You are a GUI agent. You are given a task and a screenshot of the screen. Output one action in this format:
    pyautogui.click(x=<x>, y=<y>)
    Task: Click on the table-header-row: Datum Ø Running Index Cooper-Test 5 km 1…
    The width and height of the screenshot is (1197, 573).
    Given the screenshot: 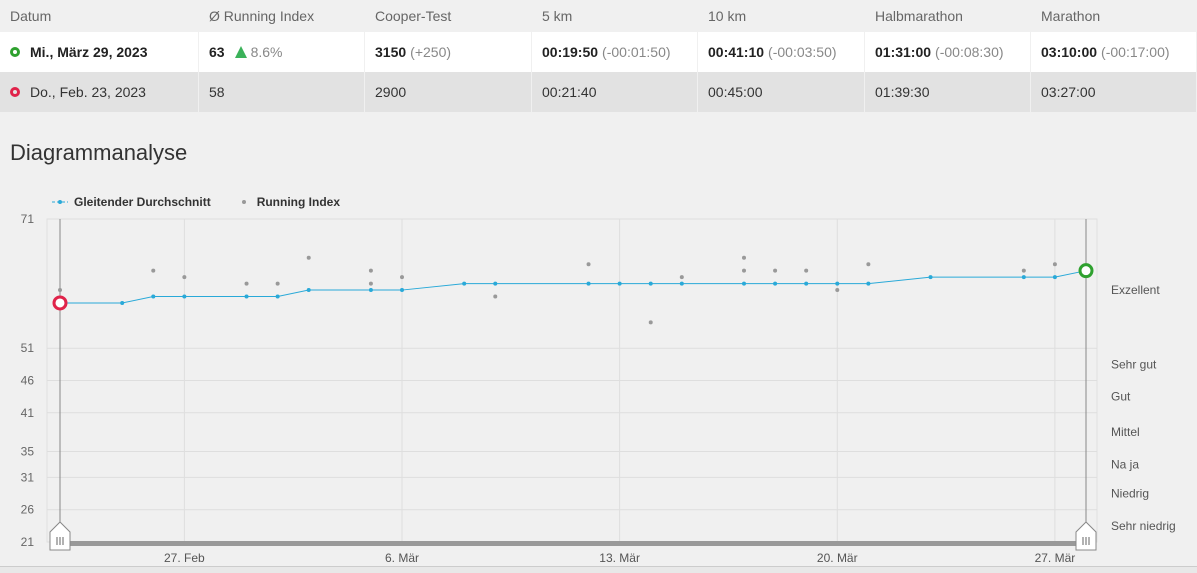 What is the action you would take?
    pyautogui.click(x=598, y=16)
    